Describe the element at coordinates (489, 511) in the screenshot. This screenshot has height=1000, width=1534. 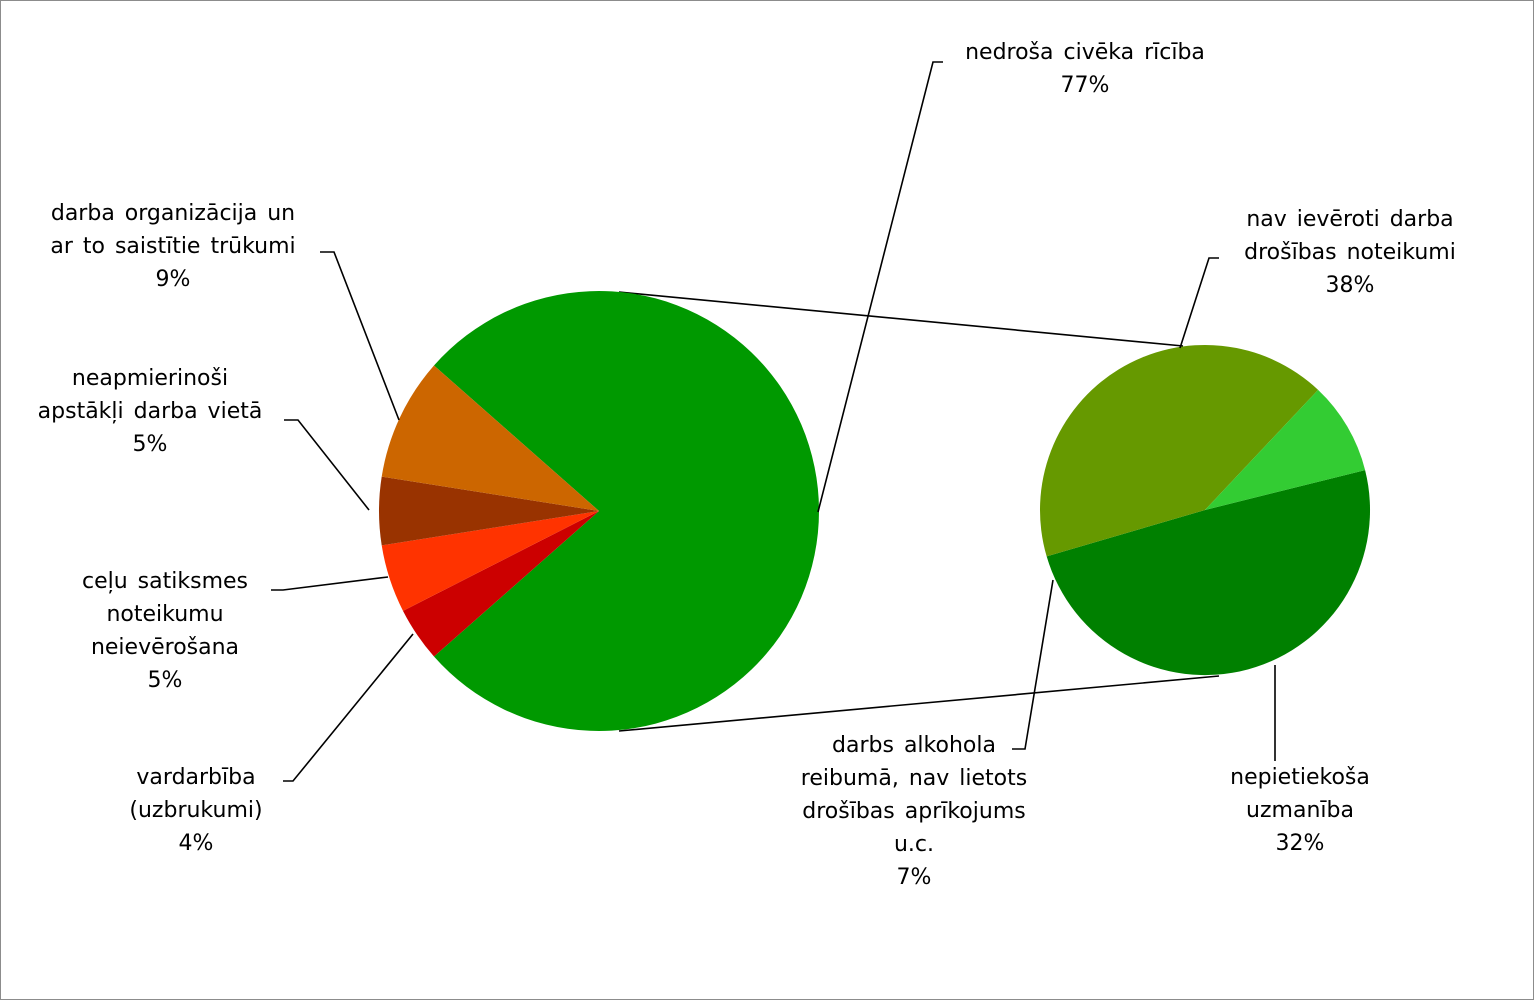
I see `main-slice-neapmierinosi-apstakli-darba-vieta` at that location.